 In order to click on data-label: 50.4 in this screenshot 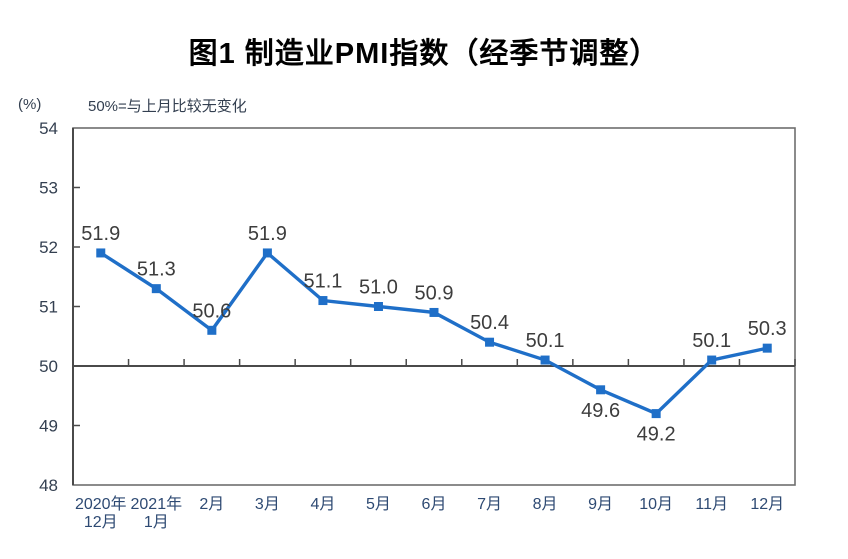, I will do `click(489, 323)`.